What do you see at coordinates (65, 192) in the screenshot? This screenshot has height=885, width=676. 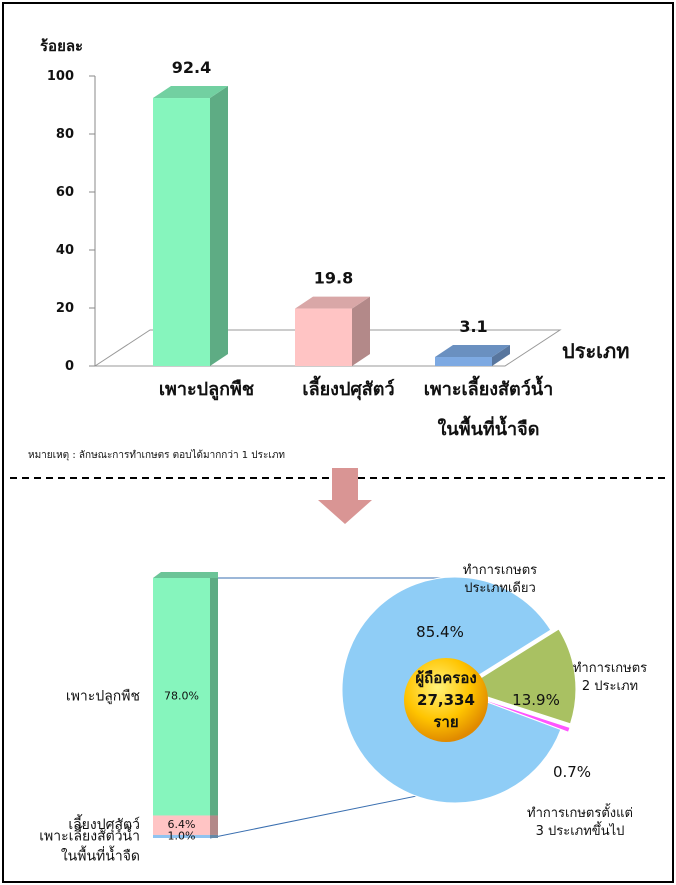 I see `y-tick-label: 60` at bounding box center [65, 192].